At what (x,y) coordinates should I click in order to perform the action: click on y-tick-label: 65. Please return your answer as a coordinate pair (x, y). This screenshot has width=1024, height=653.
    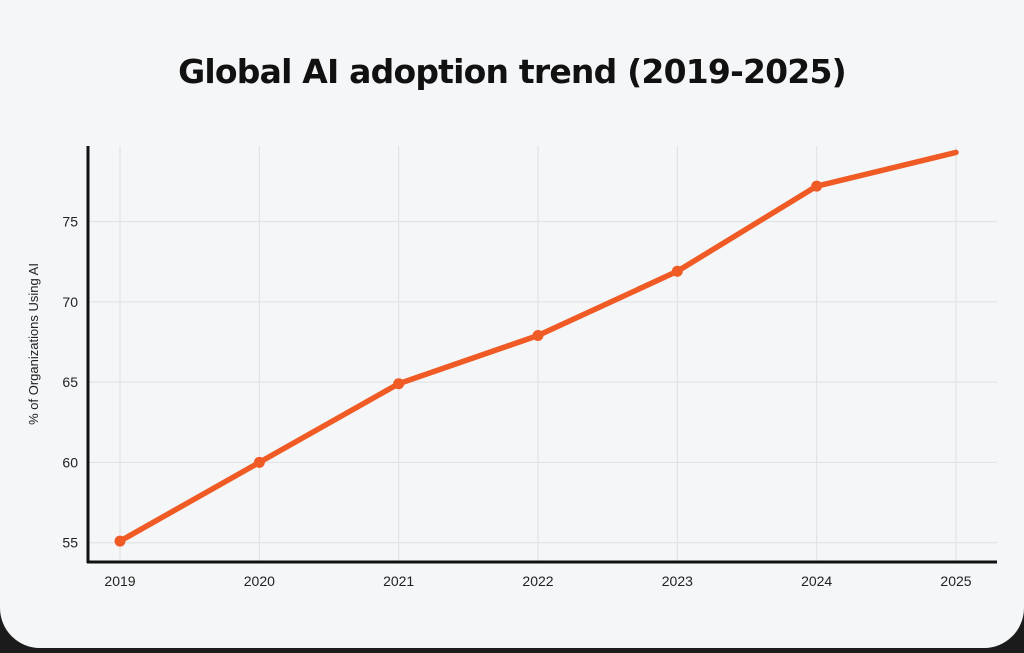
    Looking at the image, I should click on (70, 382).